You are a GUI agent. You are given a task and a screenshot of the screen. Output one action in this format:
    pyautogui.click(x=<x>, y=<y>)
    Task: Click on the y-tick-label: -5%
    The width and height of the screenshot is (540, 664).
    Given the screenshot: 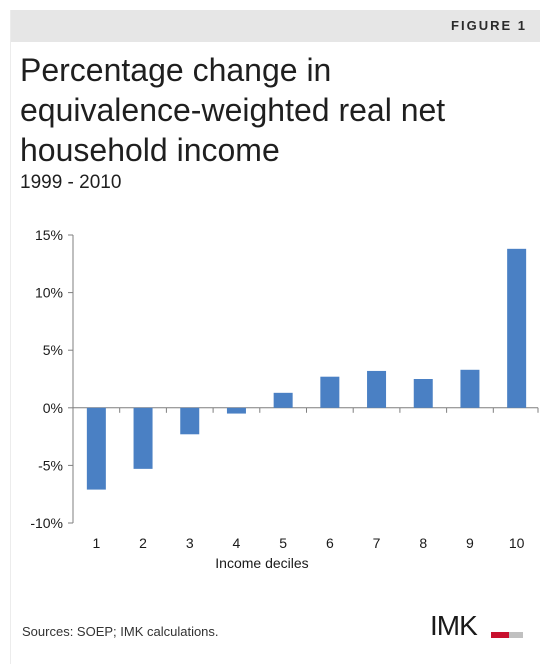 What is the action you would take?
    pyautogui.click(x=50, y=465)
    